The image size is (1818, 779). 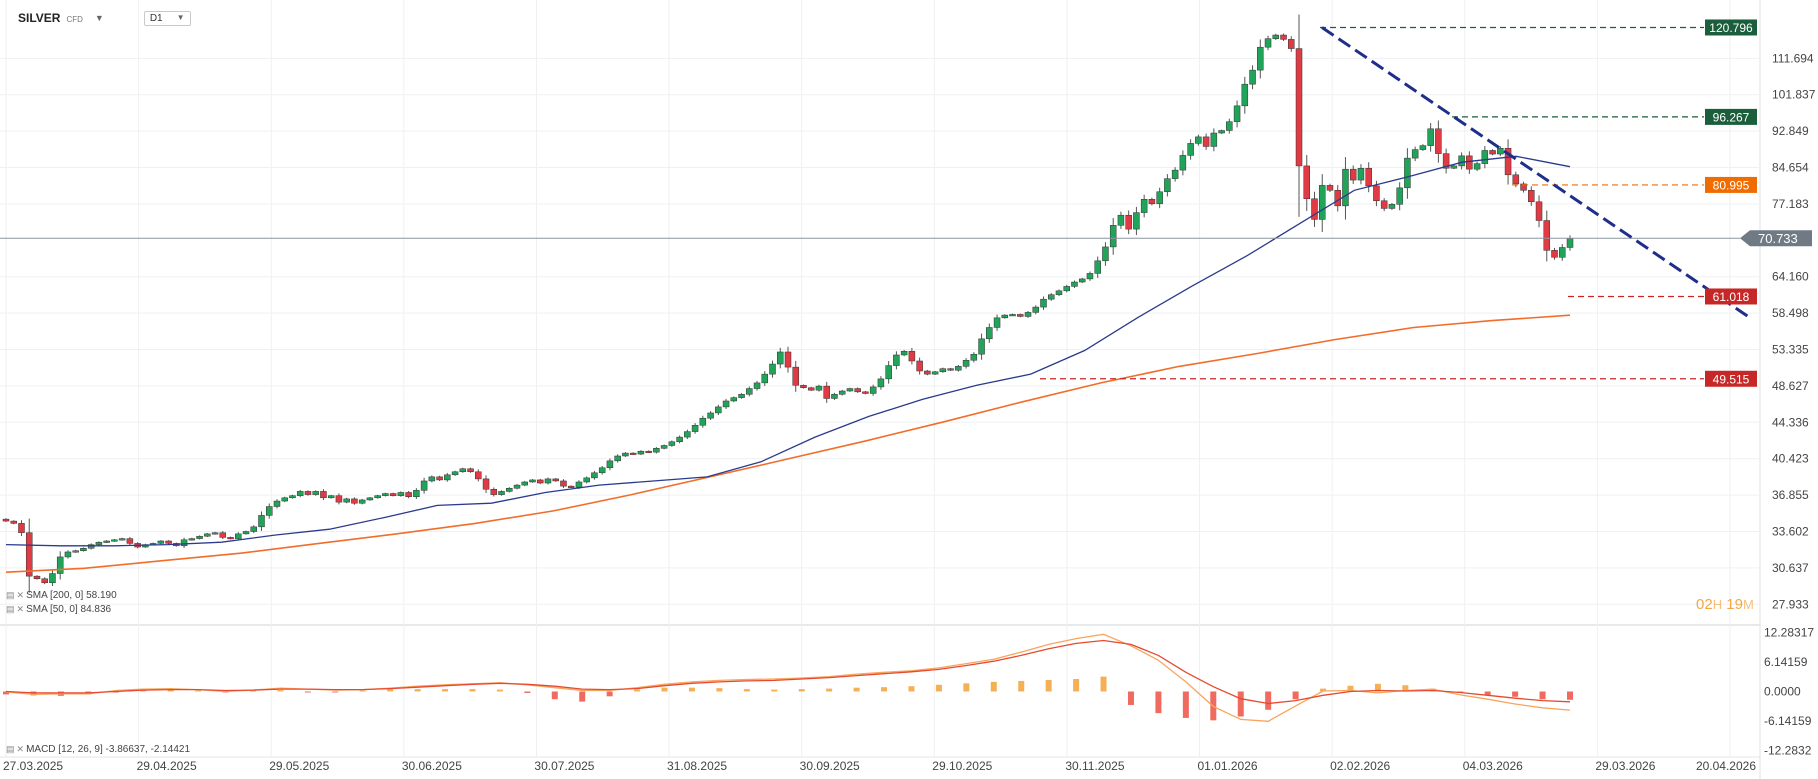 What do you see at coordinates (1493, 766) in the screenshot?
I see `x-tick-label: 04.03.2026` at bounding box center [1493, 766].